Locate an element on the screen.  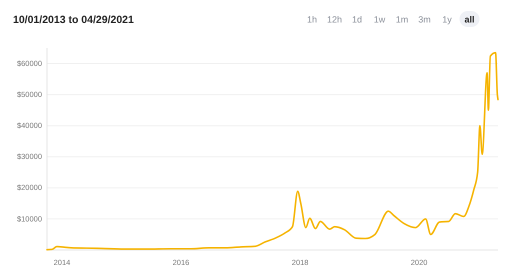
text: 1m is located at coordinates (402, 19).